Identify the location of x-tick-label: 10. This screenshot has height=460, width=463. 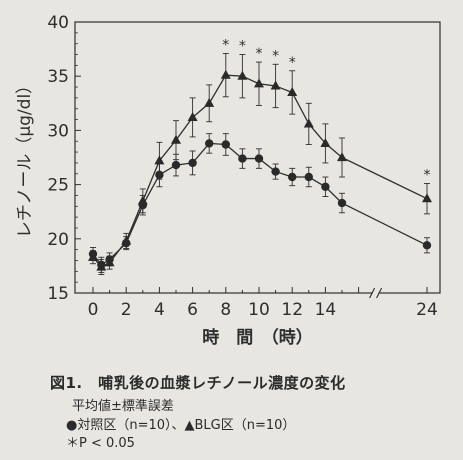
(259, 310).